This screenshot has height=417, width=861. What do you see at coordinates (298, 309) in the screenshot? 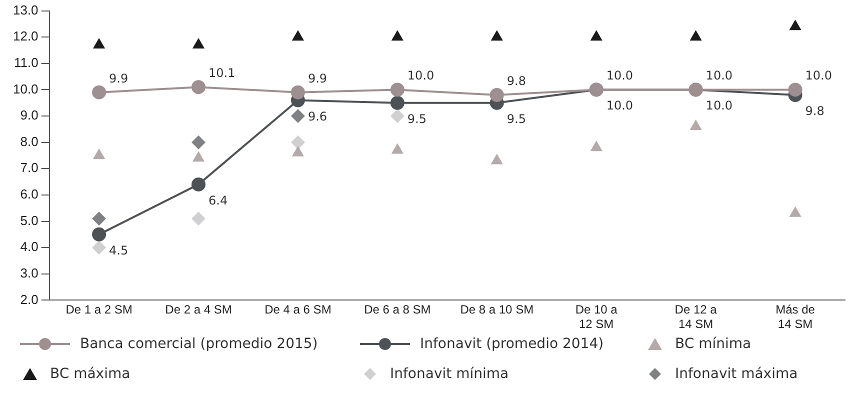
I see `x-tick-label: De 4 a 6 SM` at bounding box center [298, 309].